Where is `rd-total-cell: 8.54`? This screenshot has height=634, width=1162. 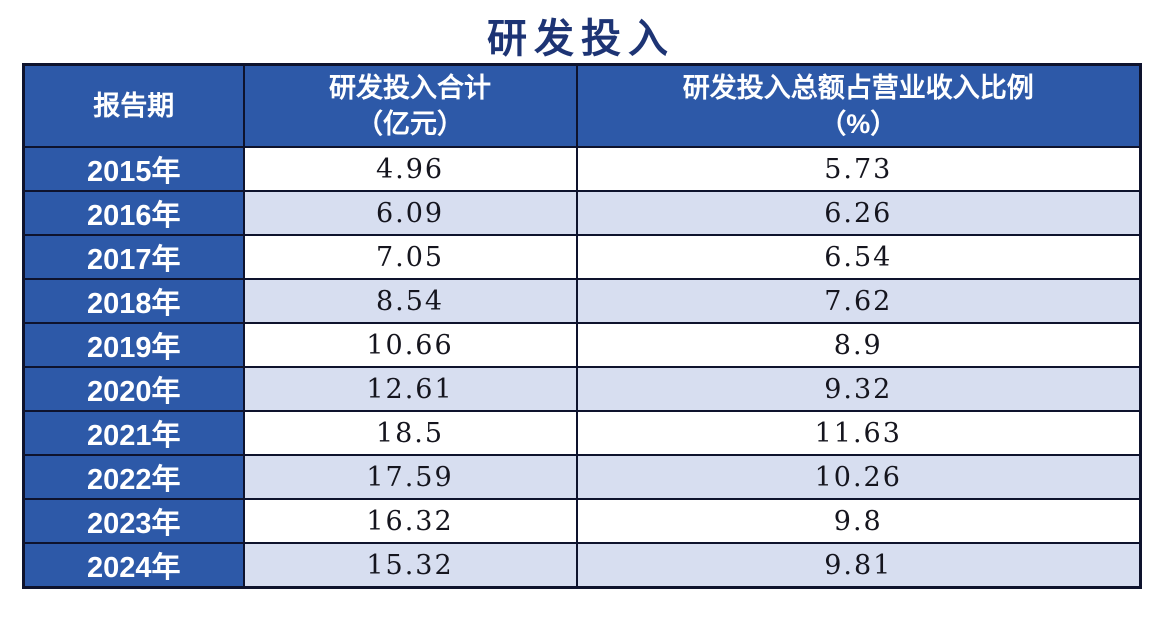
rd-total-cell: 8.54 is located at coordinates (410, 301).